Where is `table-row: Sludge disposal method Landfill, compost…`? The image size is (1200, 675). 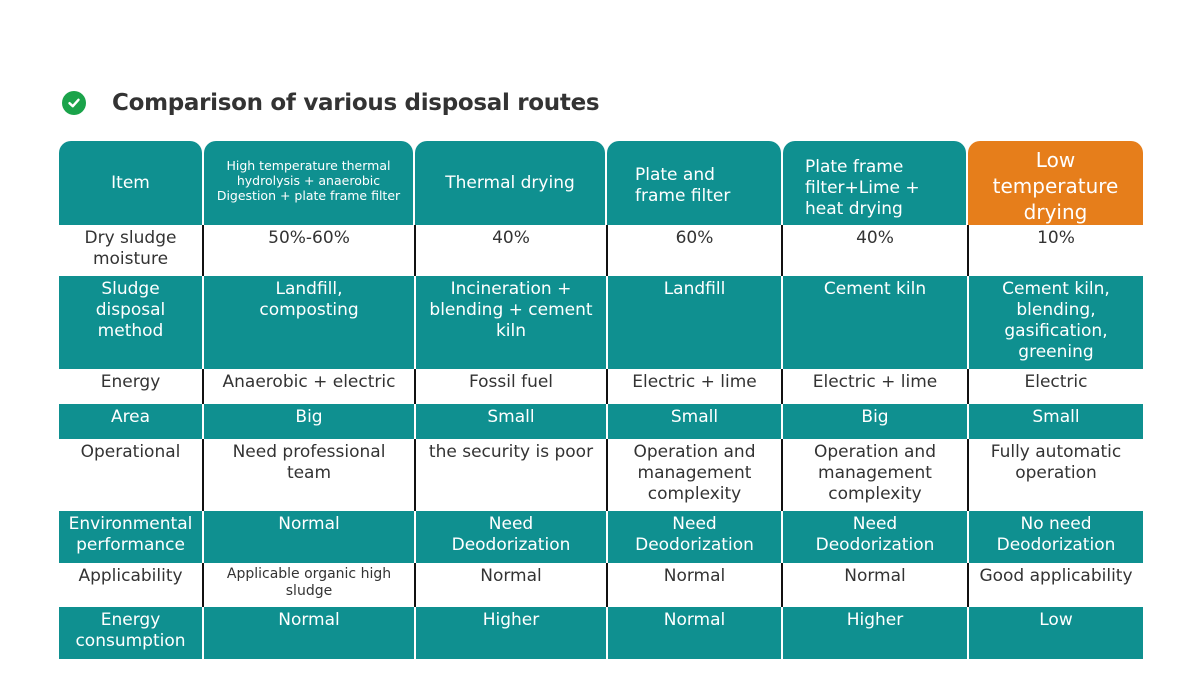
table-row: Sludge disposal method Landfill, compost… is located at coordinates (601, 322).